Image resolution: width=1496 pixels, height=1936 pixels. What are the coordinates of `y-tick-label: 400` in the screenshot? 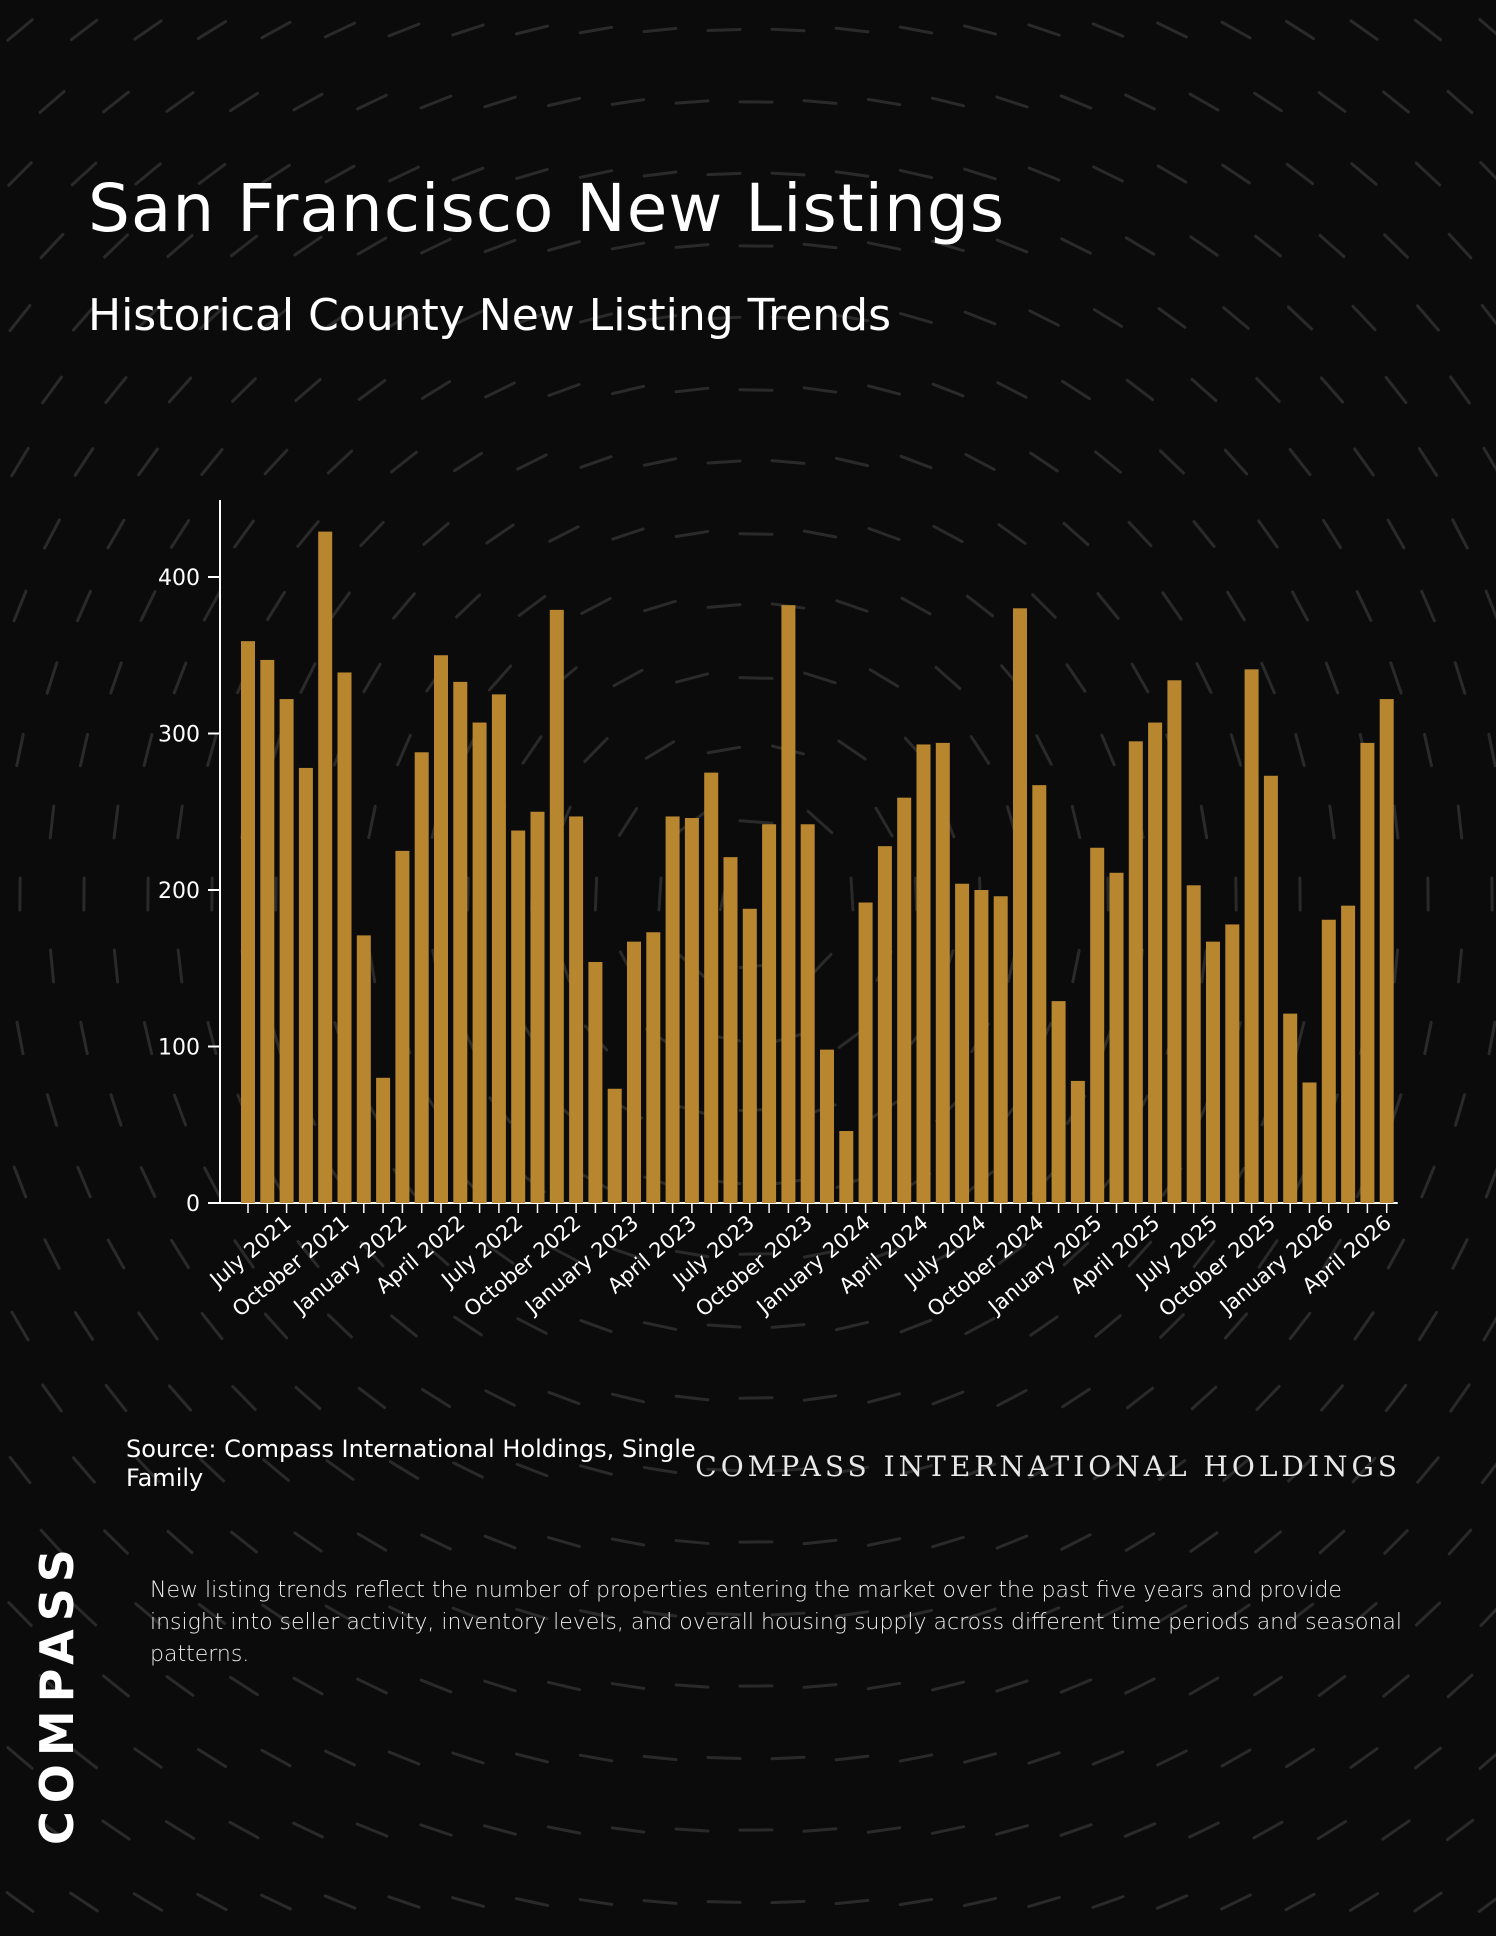 It's located at (179, 578).